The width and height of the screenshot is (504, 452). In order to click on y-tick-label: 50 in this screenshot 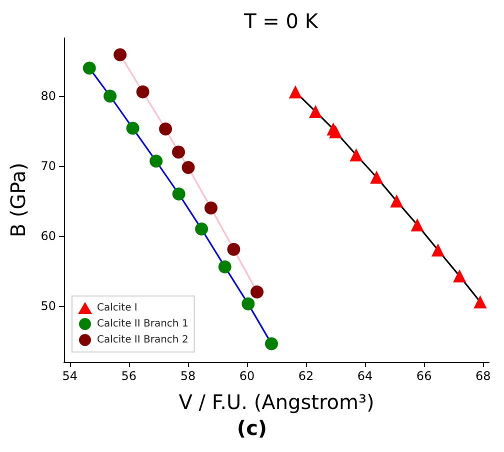, I will do `click(48, 306)`.